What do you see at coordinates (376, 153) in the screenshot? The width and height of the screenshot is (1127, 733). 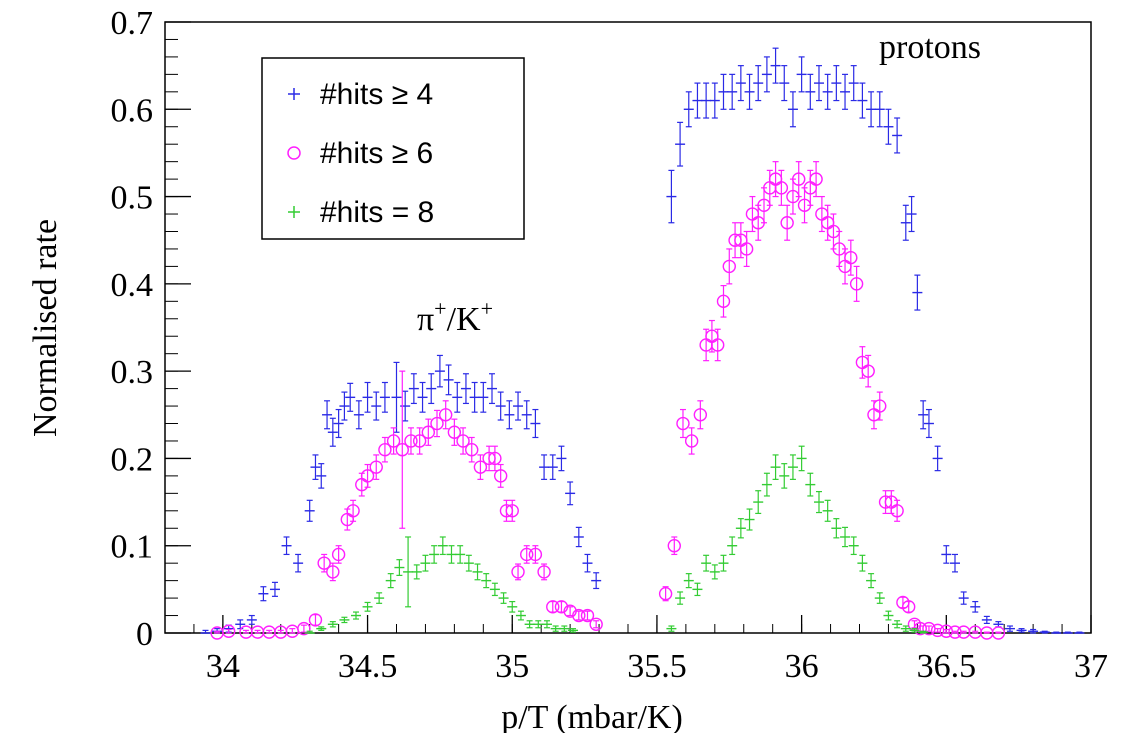 I see `legend-label-hits-ge-6: #hits ≥ 6` at bounding box center [376, 153].